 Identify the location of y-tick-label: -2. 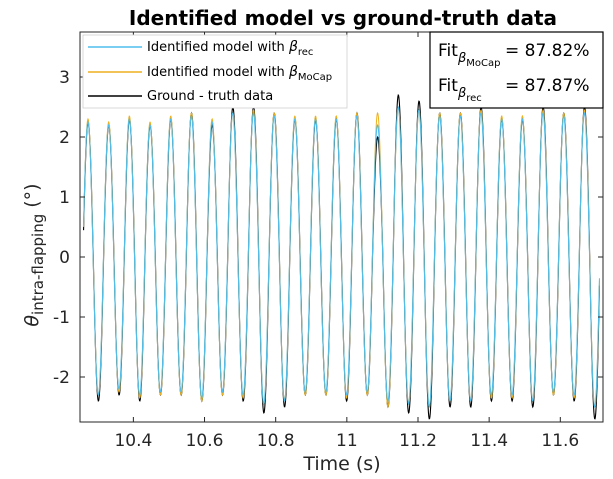
(61, 378).